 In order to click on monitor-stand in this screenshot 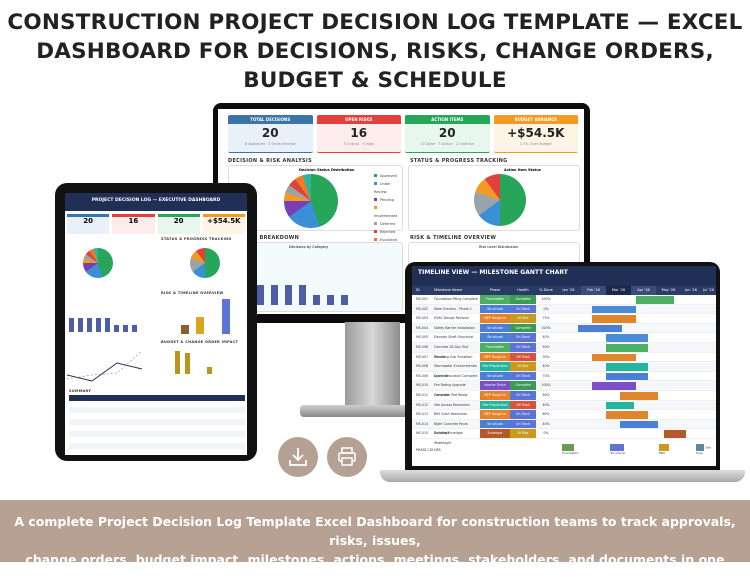, I will do `click(372, 367)`.